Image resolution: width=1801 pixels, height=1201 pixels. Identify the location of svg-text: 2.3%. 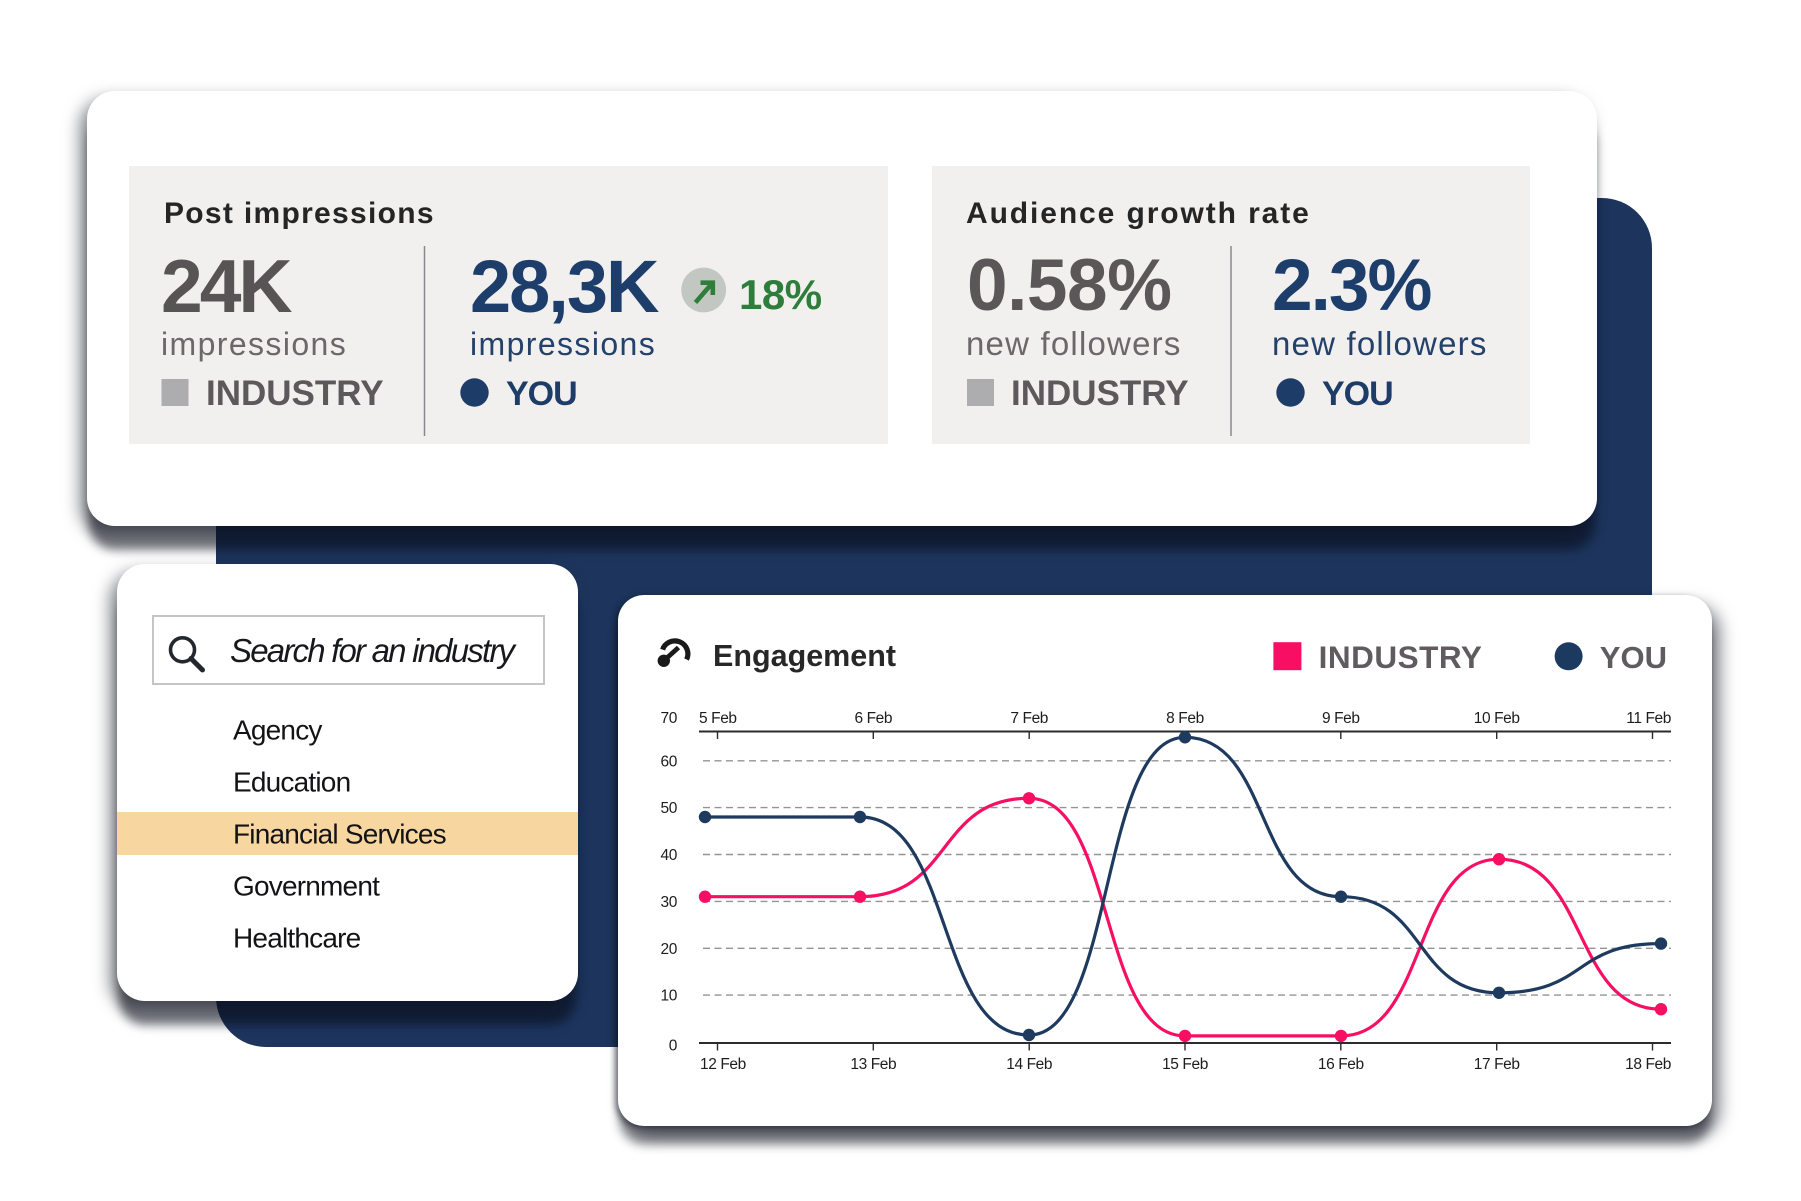
(1351, 285).